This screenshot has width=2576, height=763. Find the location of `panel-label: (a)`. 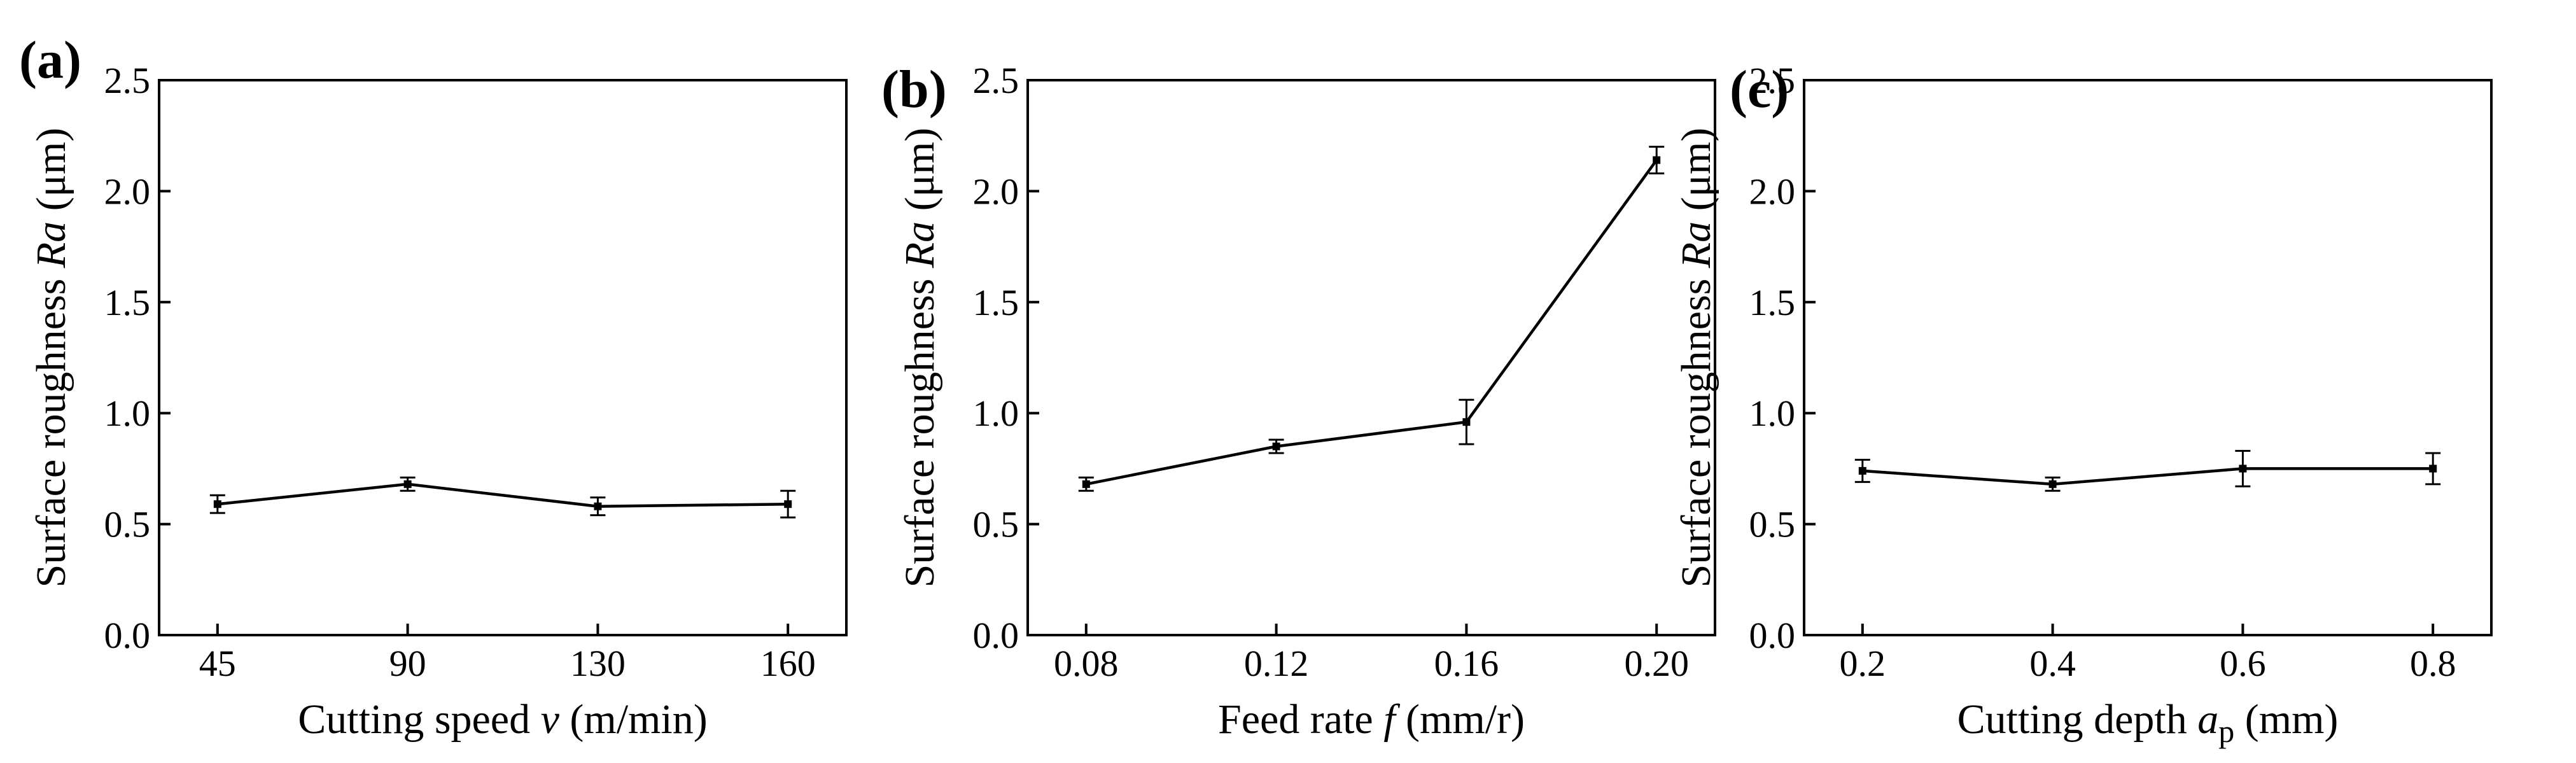

panel-label: (a) is located at coordinates (50, 60).